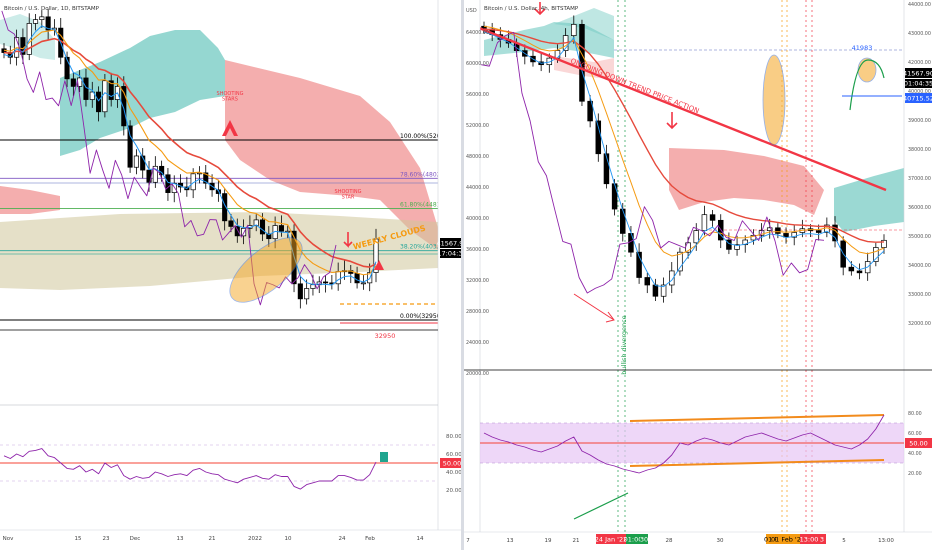 This screenshot has width=932, height=550. What do you see at coordinates (212, 539) in the screenshot?
I see `left-xtick-5: 21` at bounding box center [212, 539].